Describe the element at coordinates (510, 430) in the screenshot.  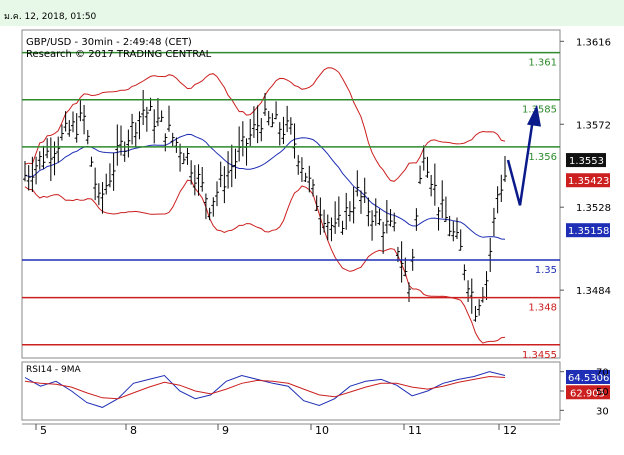
I see `x-tick-label: 12` at that location.